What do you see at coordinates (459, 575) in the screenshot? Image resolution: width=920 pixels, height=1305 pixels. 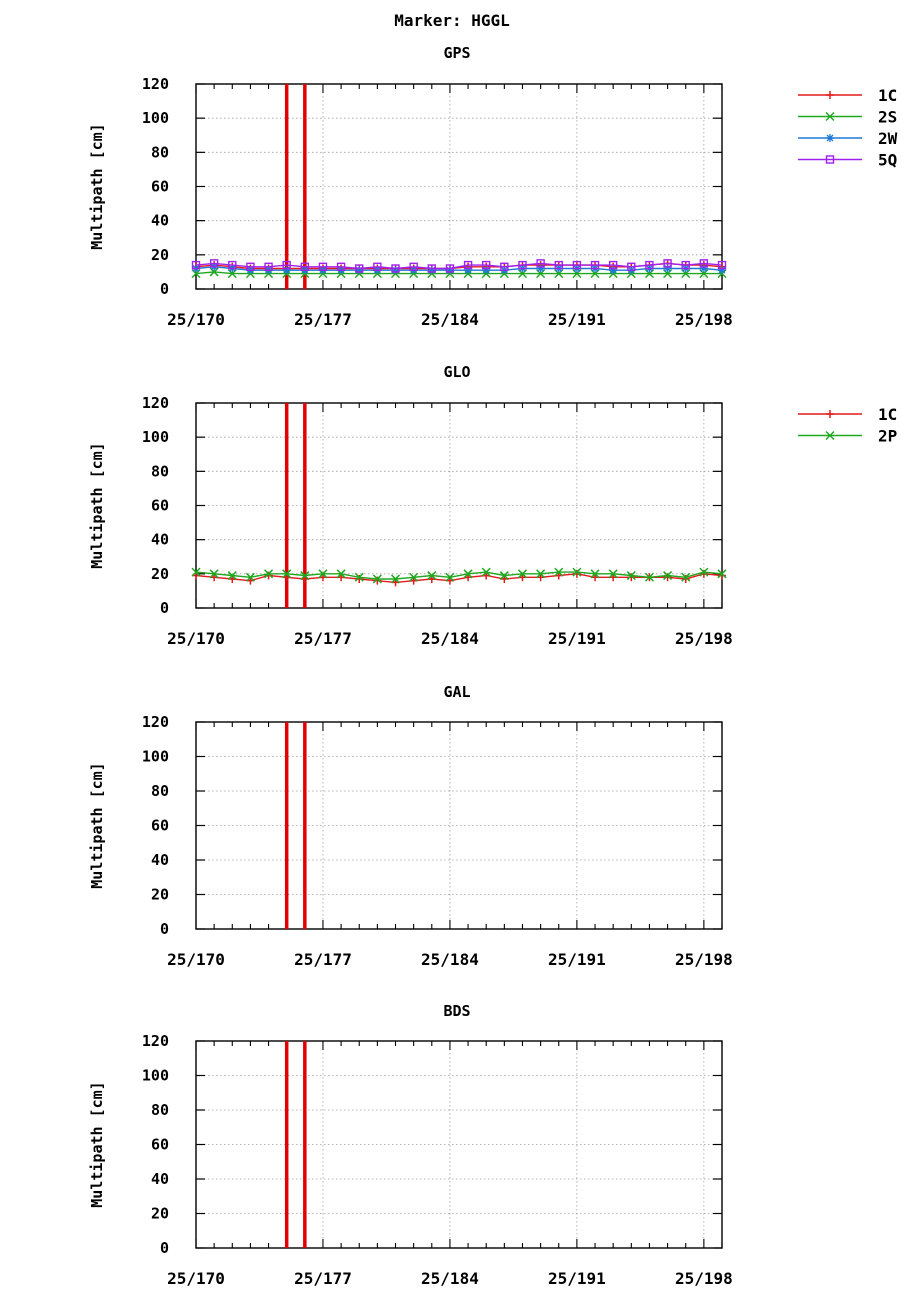 I see `series-2p` at bounding box center [459, 575].